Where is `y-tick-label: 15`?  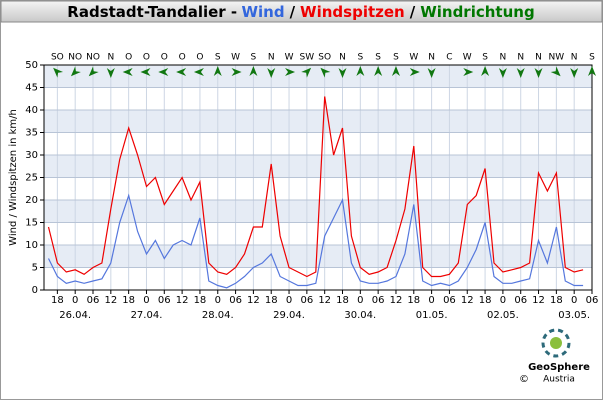
y-tick-label: 15 is located at coordinates (31, 223).